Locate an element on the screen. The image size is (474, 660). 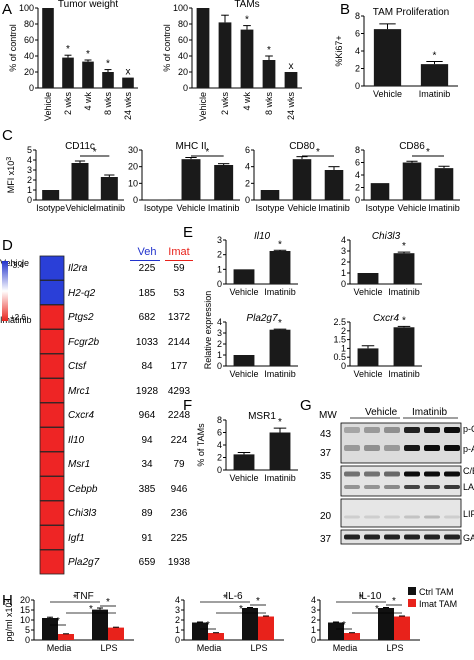
blot-strip-gapdh is located at coordinates (401, 537).